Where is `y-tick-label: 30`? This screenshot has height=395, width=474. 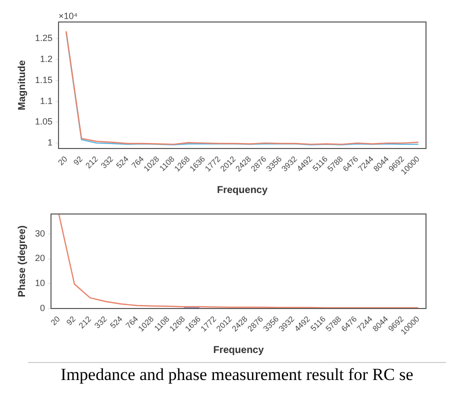 y-tick-label: 30 is located at coordinates (40, 233).